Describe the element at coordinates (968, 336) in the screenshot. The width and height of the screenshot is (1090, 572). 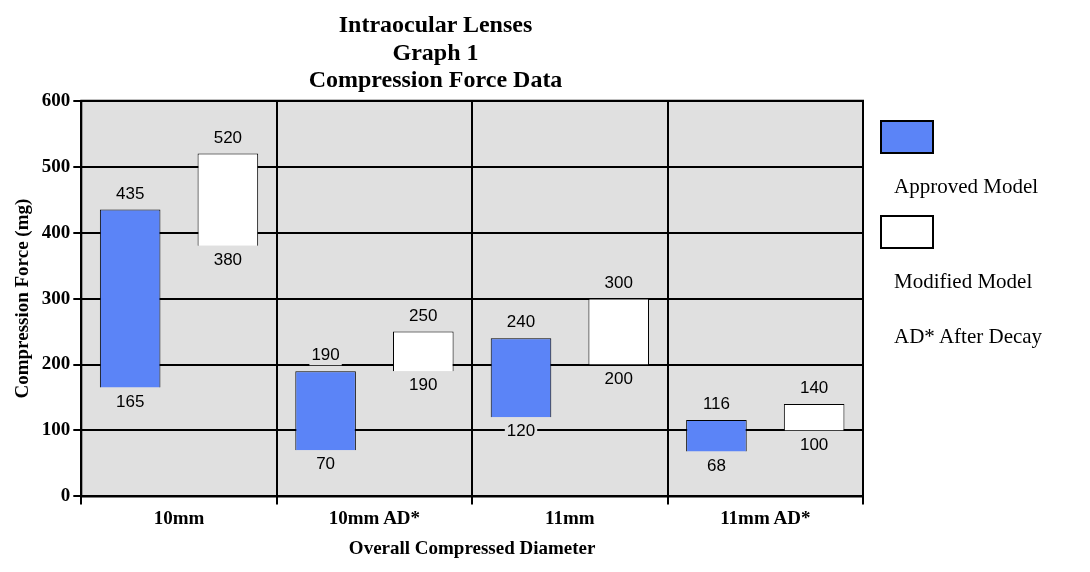
I see `text: AD* After Decay` at that location.